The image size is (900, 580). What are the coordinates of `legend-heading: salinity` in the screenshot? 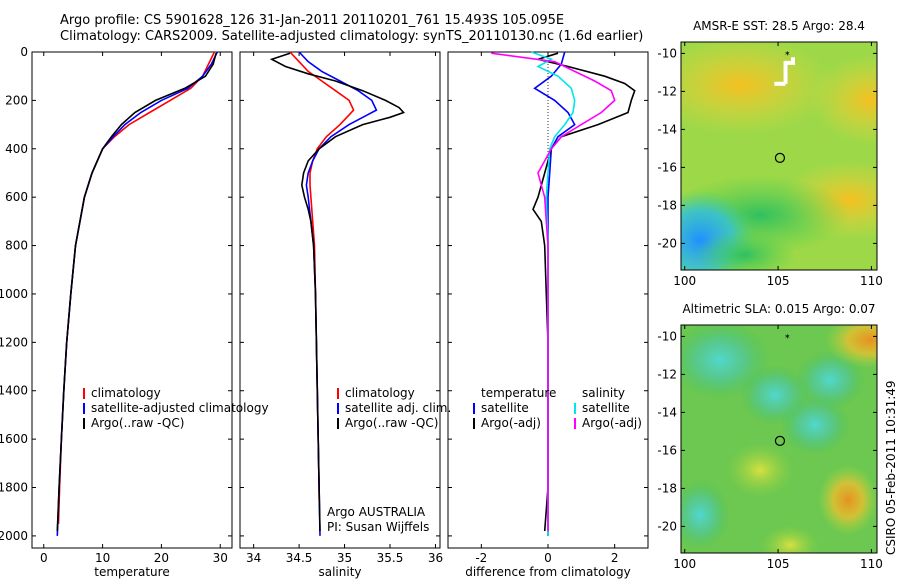 It's located at (603, 393).